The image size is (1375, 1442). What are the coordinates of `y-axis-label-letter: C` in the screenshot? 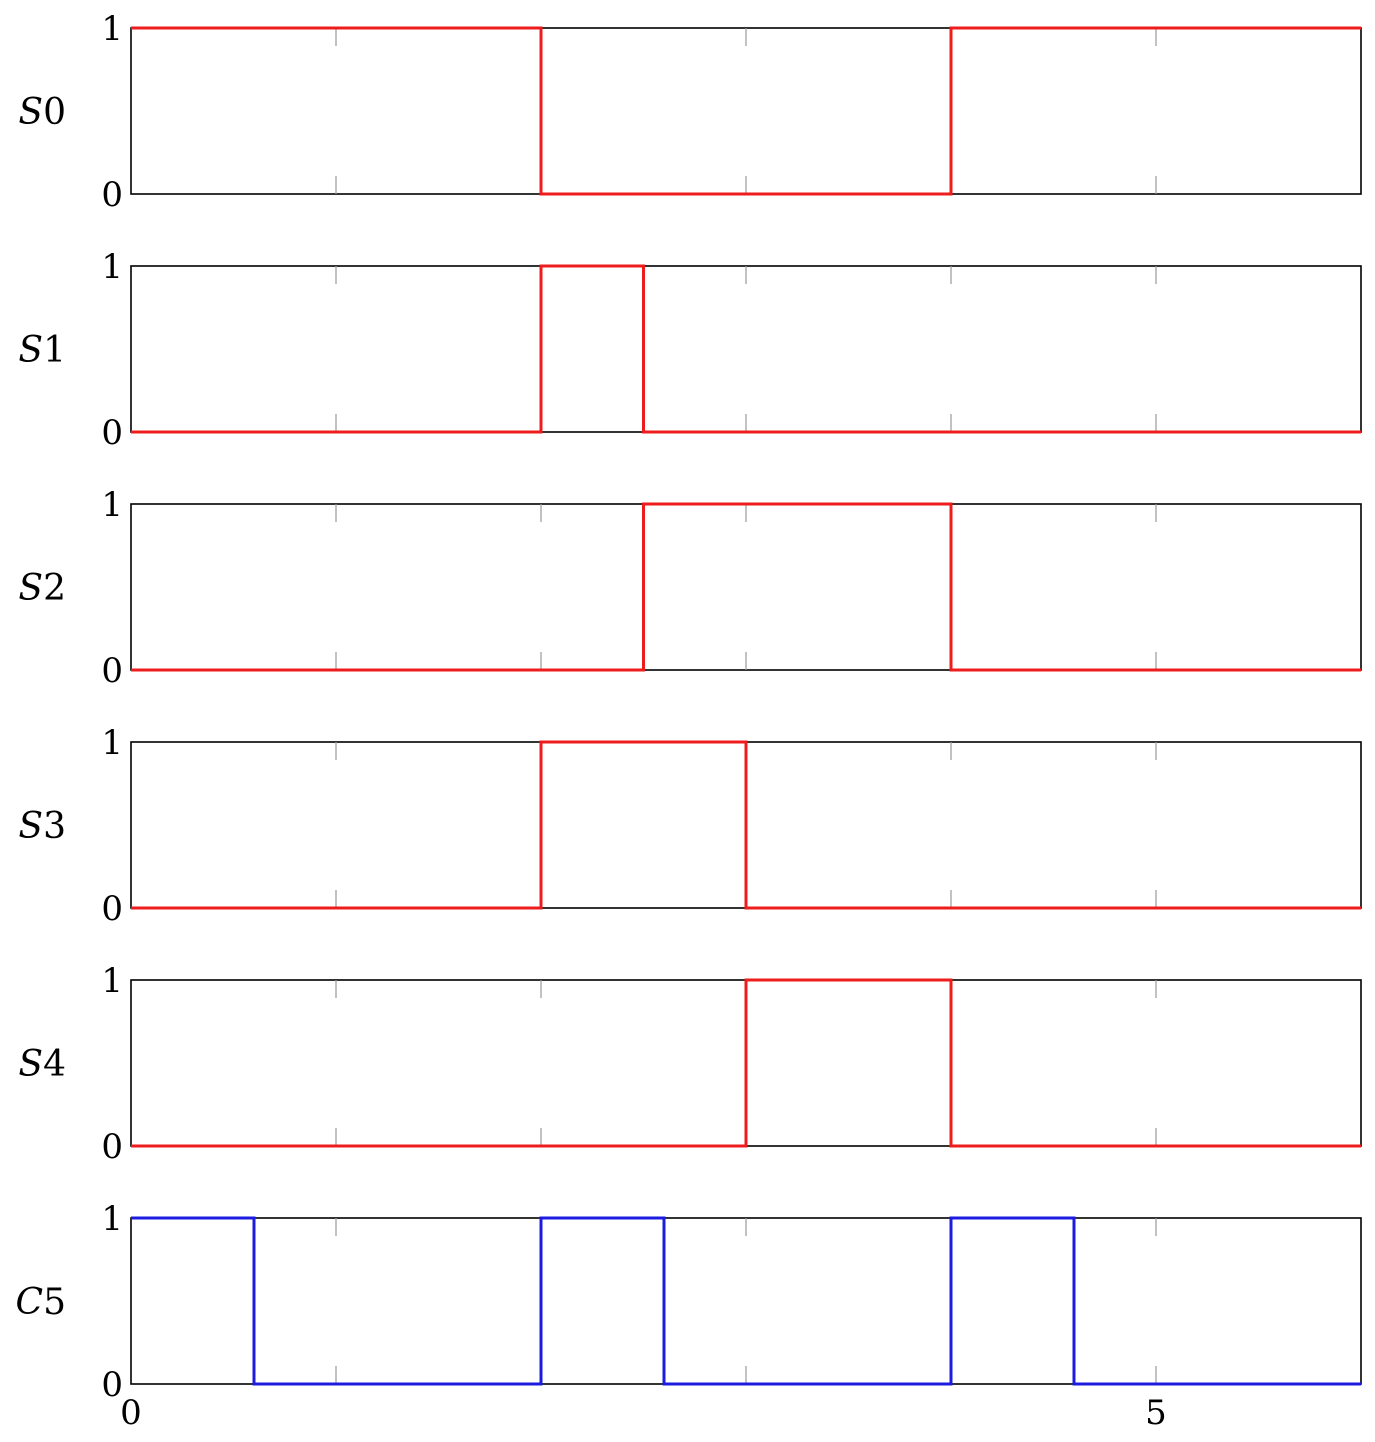 It's located at (30, 1302).